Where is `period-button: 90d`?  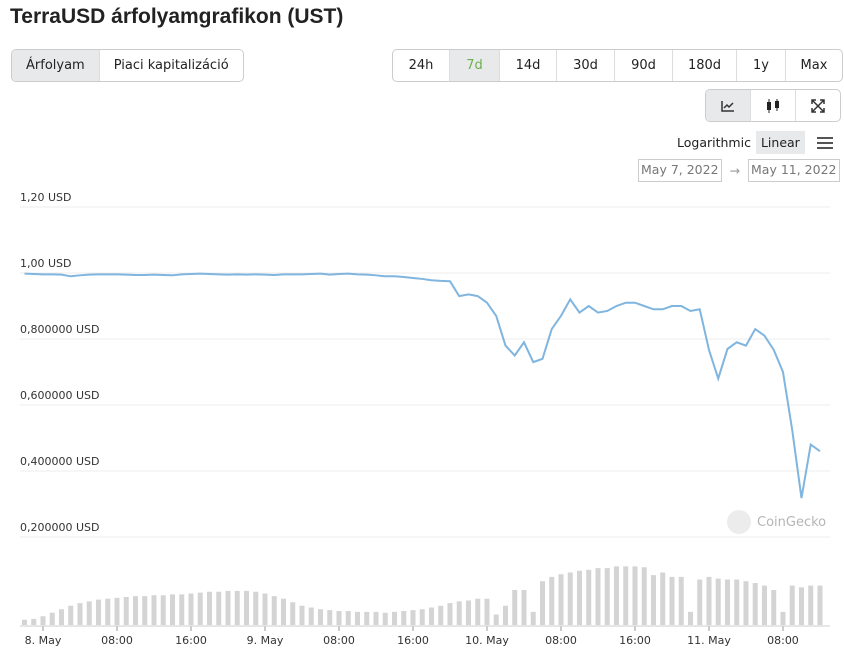
period-button: 90d is located at coordinates (643, 65).